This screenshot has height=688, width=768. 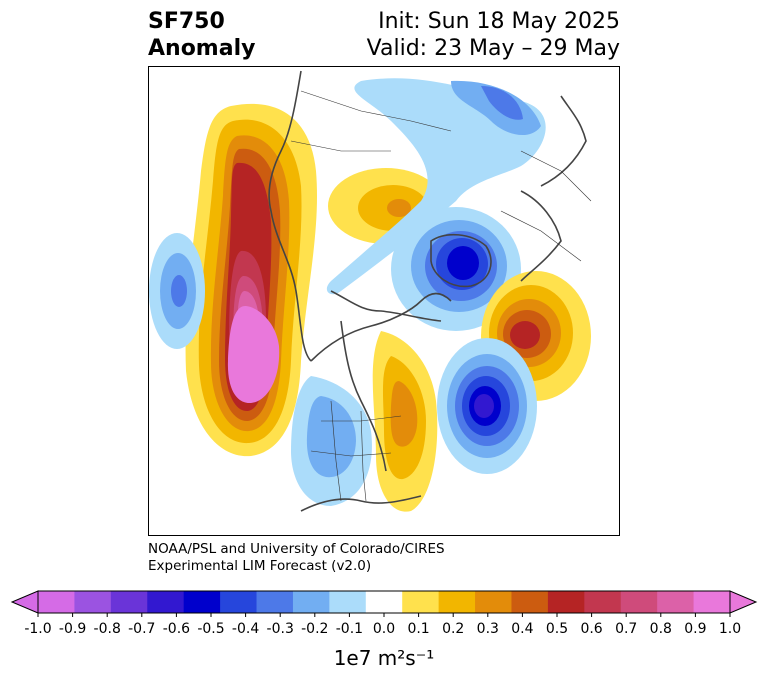 I want to click on central-pacific-negative-anomaly, so click(x=177, y=291).